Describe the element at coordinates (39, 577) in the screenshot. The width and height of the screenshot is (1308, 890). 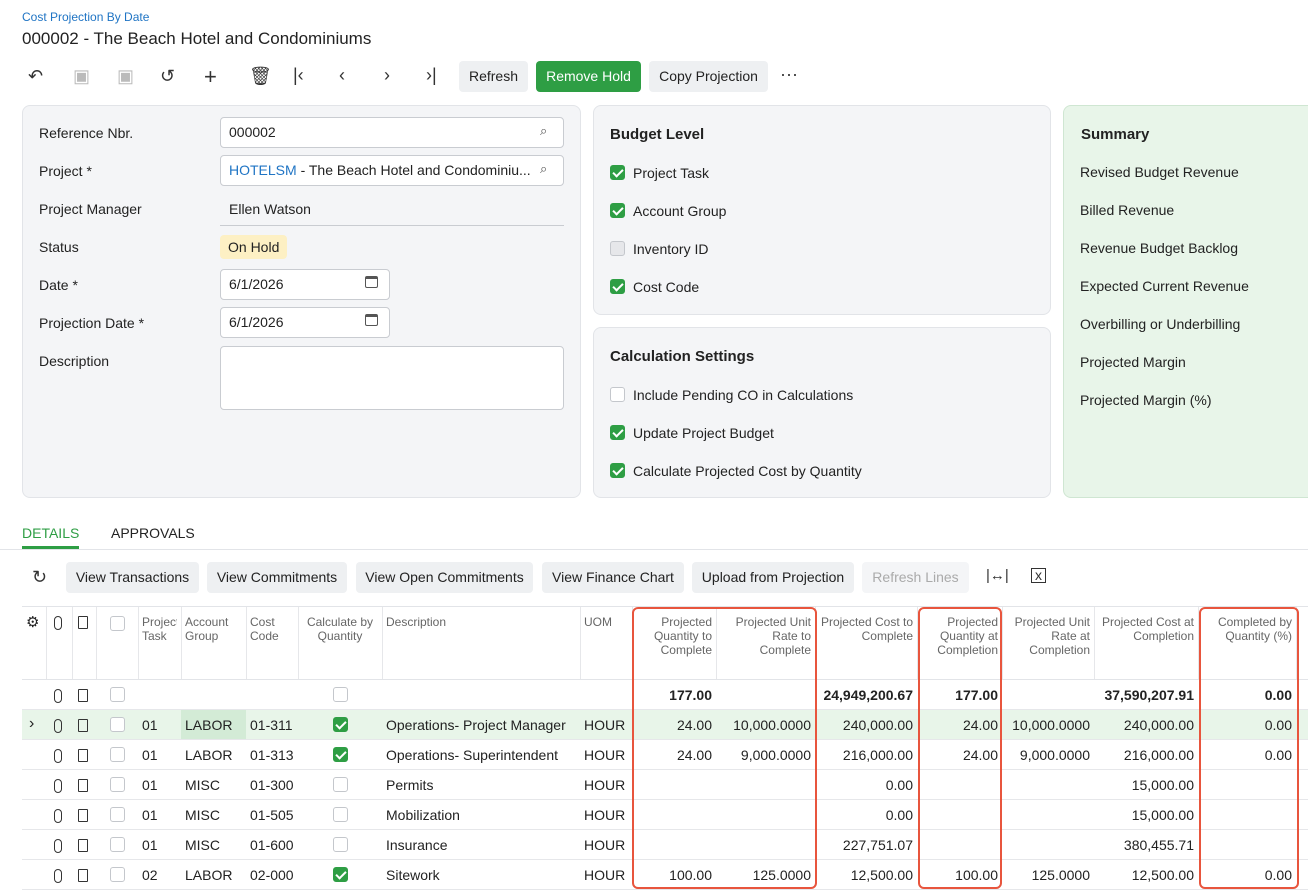
I see `grid-refresh-icon: ↻` at that location.